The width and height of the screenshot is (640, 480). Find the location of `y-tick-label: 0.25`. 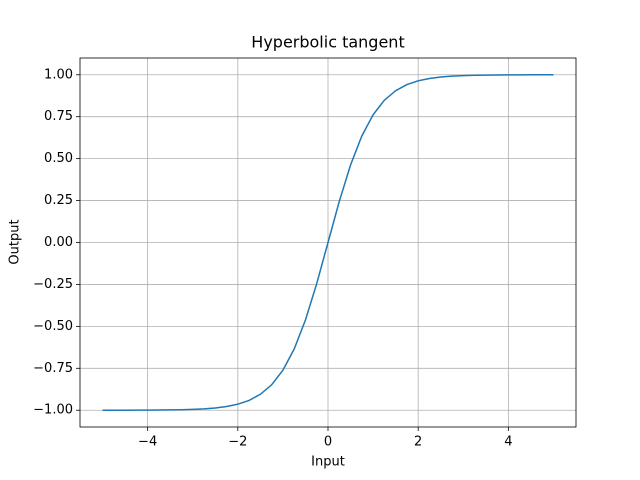

y-tick-label: 0.25 is located at coordinates (58, 200).